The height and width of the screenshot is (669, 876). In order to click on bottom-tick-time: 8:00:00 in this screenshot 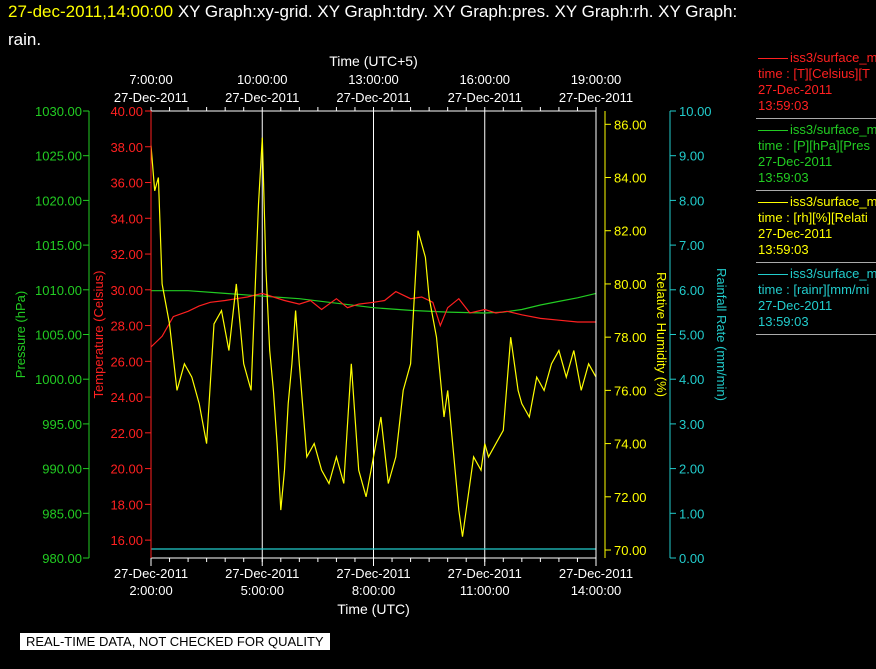, I will do `click(373, 590)`.